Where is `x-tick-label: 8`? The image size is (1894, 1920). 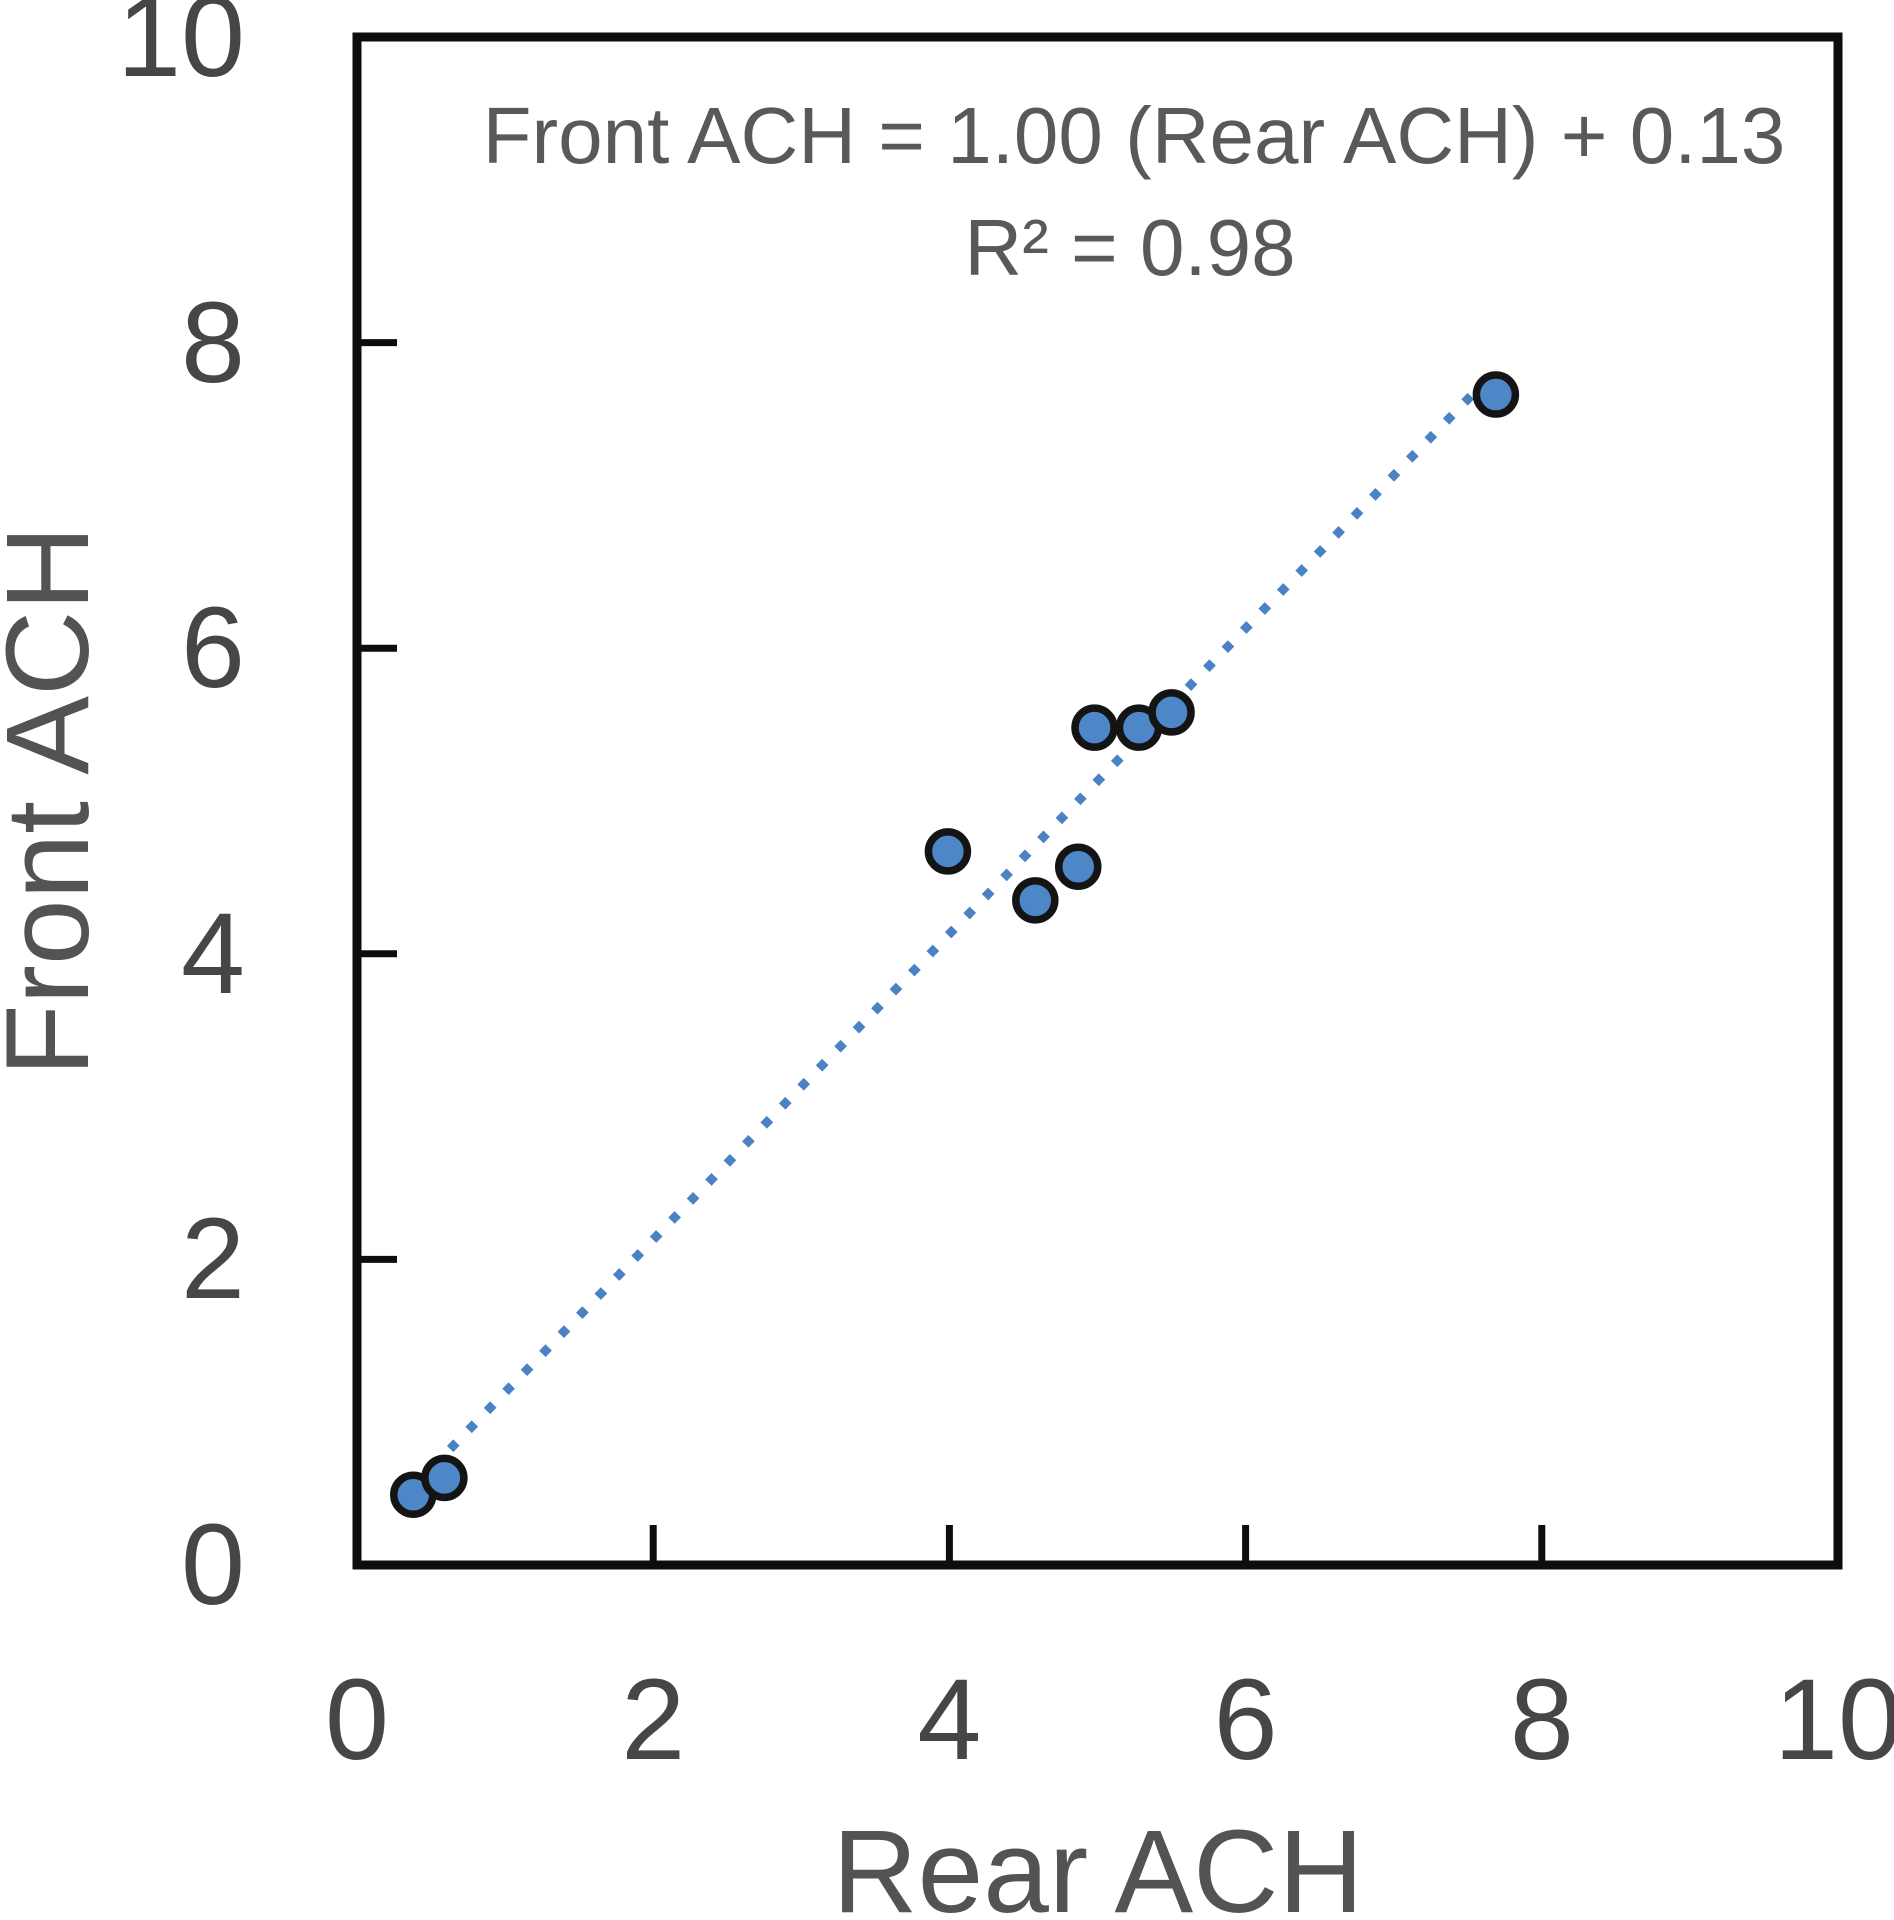 x-tick-label: 8 is located at coordinates (1541, 1720).